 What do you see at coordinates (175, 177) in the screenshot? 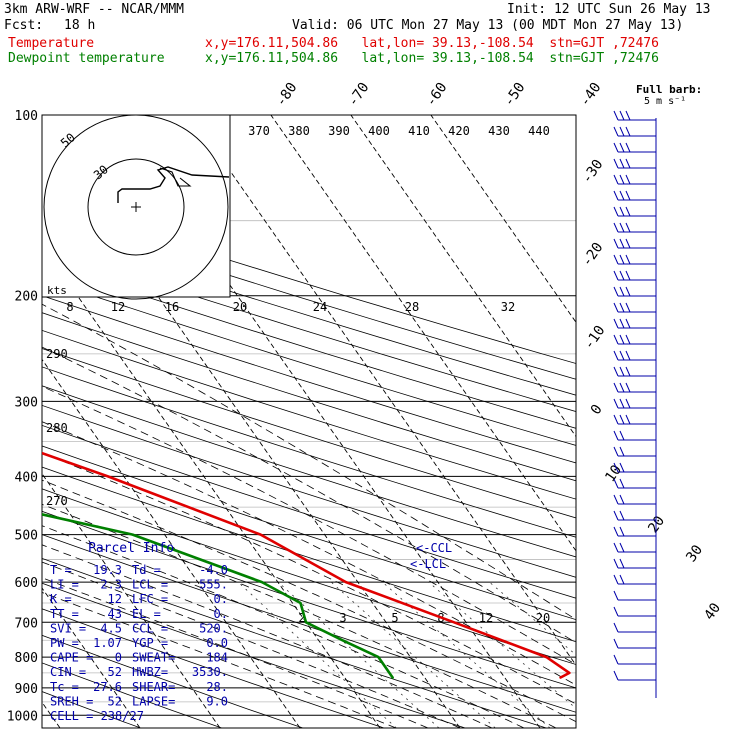
I see `hodograph-trace` at bounding box center [175, 177].